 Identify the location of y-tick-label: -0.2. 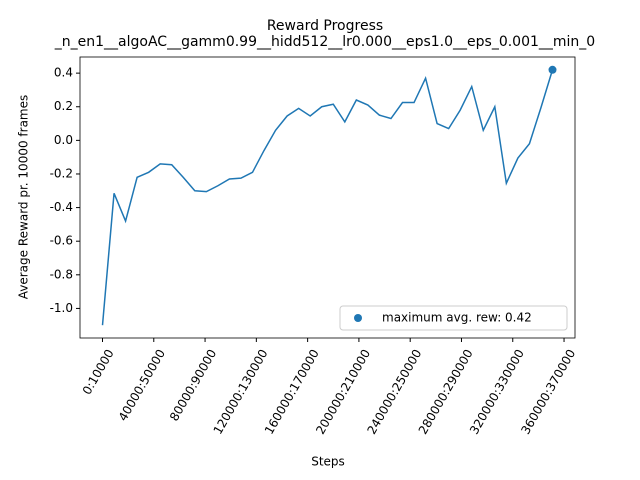
(61, 173).